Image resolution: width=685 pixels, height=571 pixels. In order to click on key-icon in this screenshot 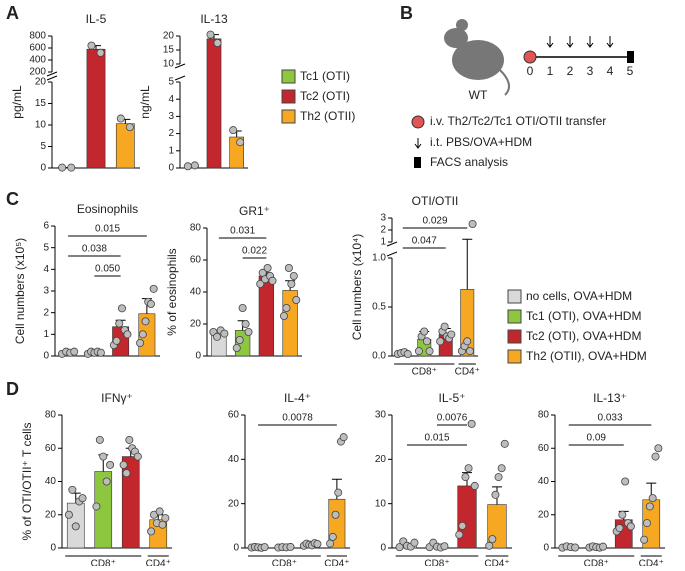, I will do `click(418, 122)`.